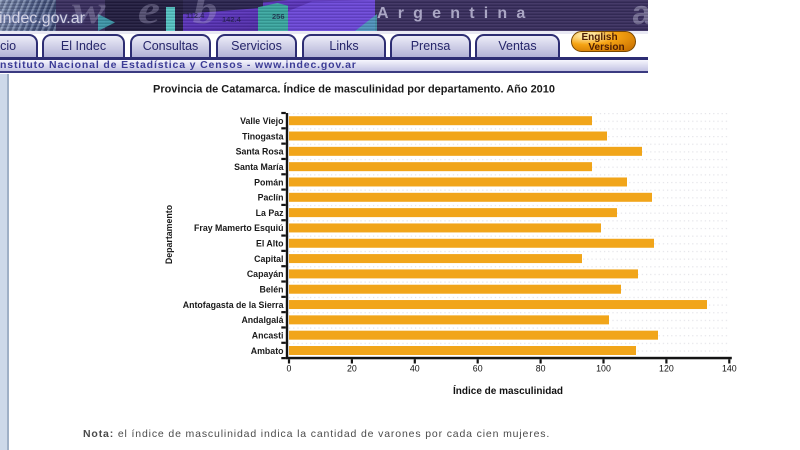 The width and height of the screenshot is (800, 450). I want to click on svg-text: Santa María, so click(258, 167).